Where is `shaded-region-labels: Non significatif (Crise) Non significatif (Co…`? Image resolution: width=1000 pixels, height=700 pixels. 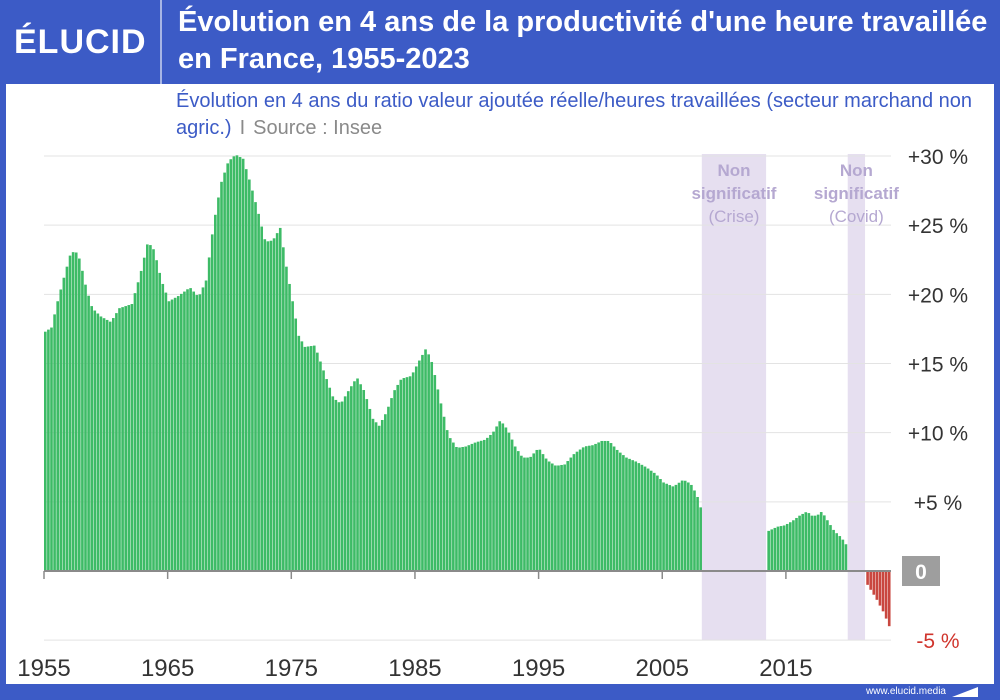 shaded-region-labels: Non significatif (Crise) Non significatif (Co… is located at coordinates (795, 193).